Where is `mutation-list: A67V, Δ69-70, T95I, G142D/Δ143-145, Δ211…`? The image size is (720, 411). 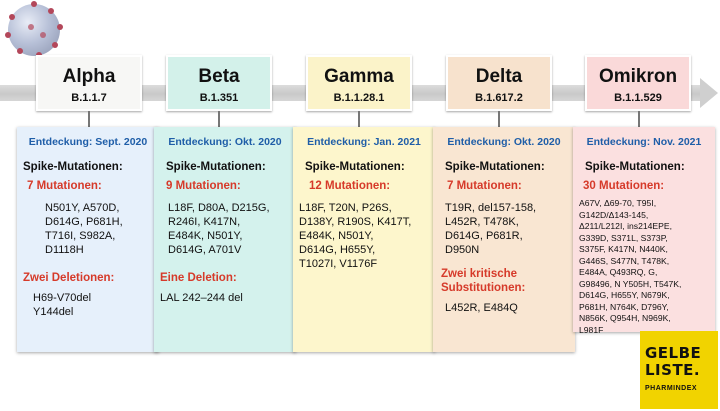 mutation-list: A67V, Δ69-70, T95I, G142D/Δ143-145, Δ211… is located at coordinates (644, 267).